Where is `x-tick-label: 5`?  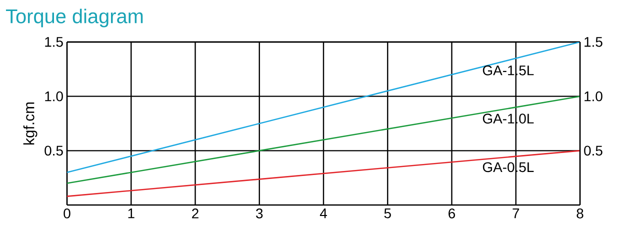
x-tick-label: 5 is located at coordinates (387, 213).